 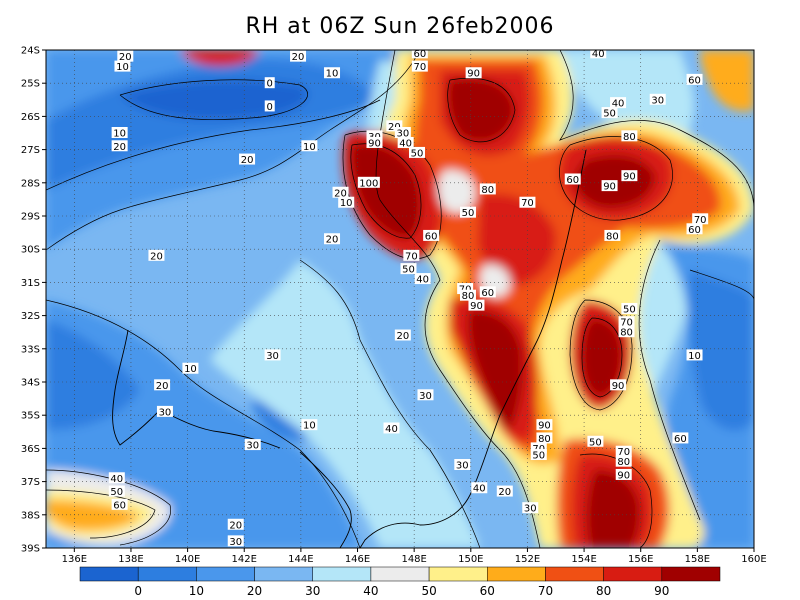 What do you see at coordinates (603, 591) in the screenshot?
I see `colorbar-label: 80` at bounding box center [603, 591].